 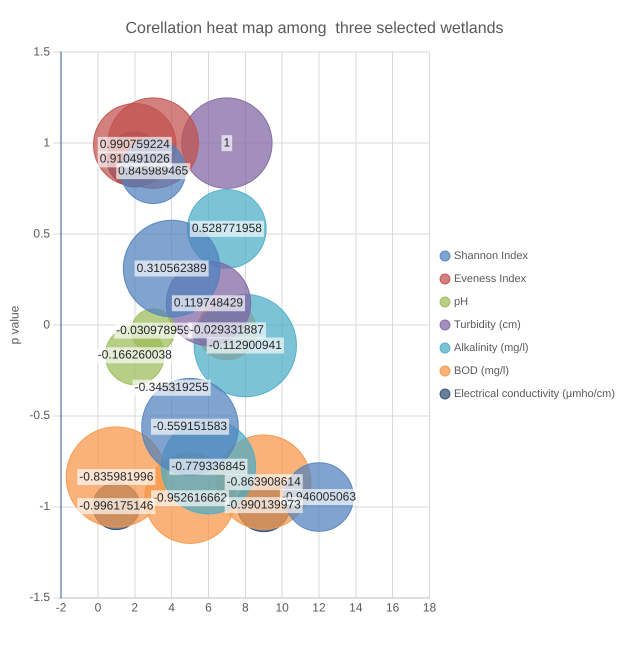 I want to click on data-label: 0.528771958, so click(x=227, y=228).